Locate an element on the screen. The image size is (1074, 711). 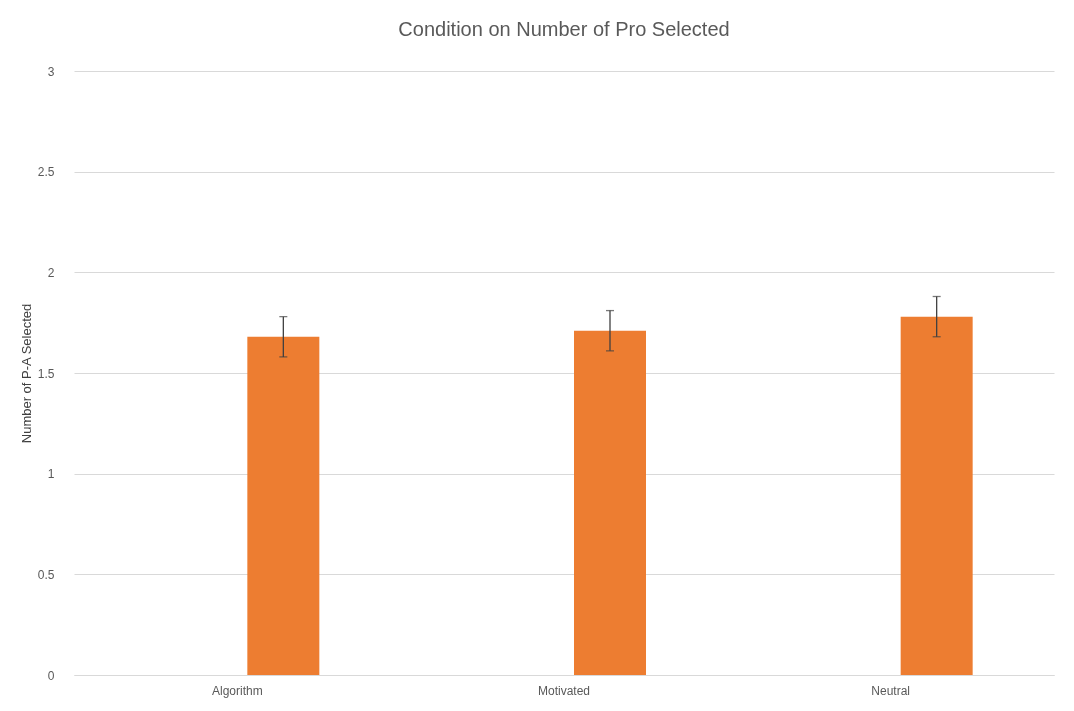
y-tick-label: 0 is located at coordinates (51, 675).